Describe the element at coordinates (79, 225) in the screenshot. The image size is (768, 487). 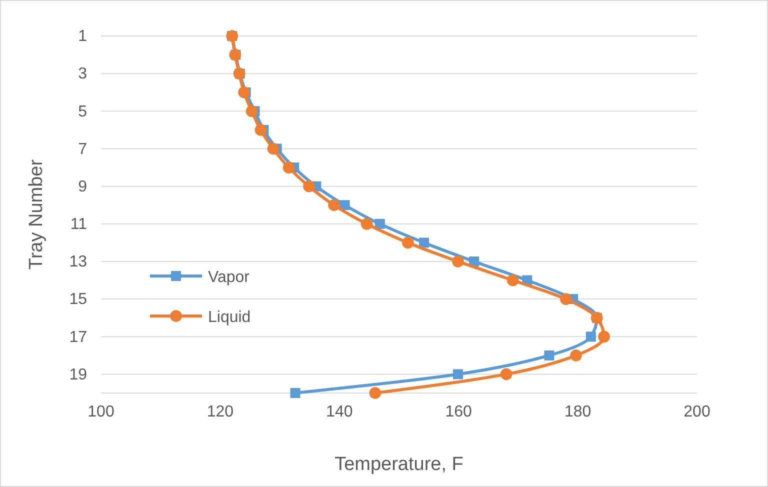
I see `y-tick-label: 11` at that location.